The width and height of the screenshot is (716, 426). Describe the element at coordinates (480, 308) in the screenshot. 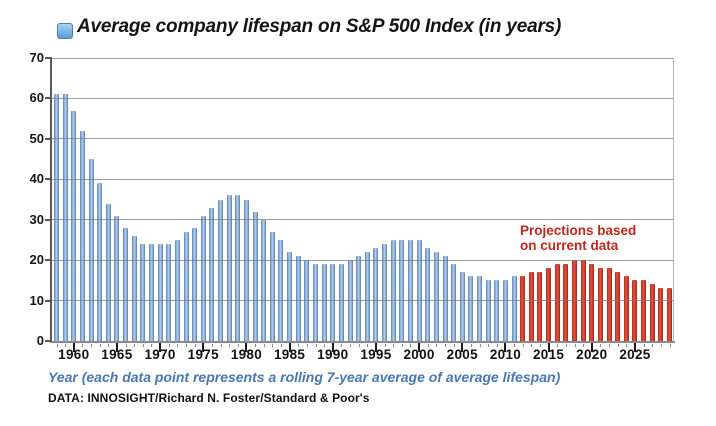

I see `bar-2007` at that location.